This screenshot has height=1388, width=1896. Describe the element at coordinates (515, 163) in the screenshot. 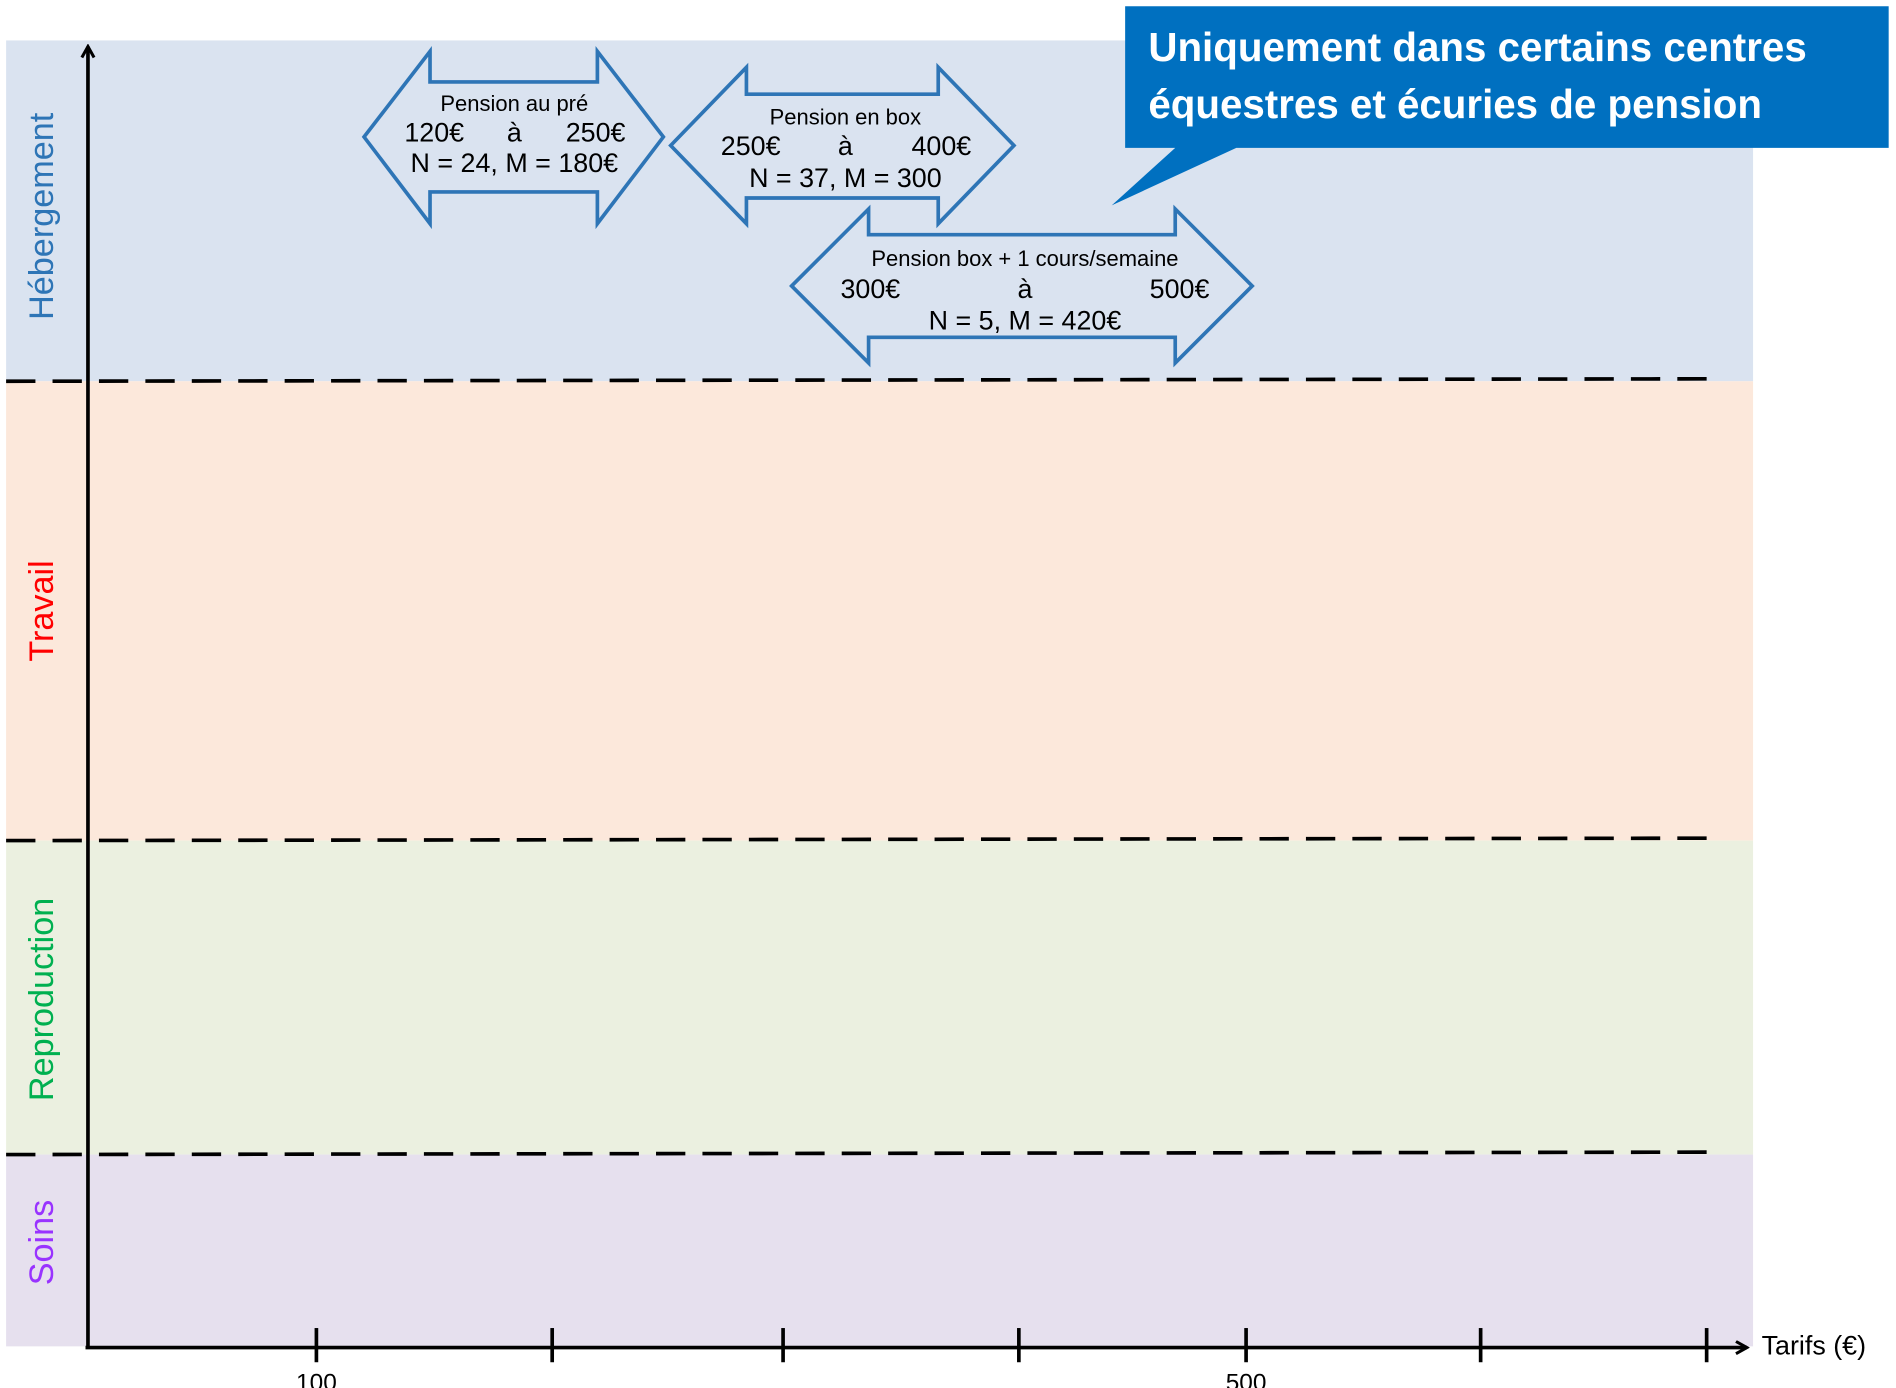

I see `arrow-stats: N = 24, M = 180€` at that location.